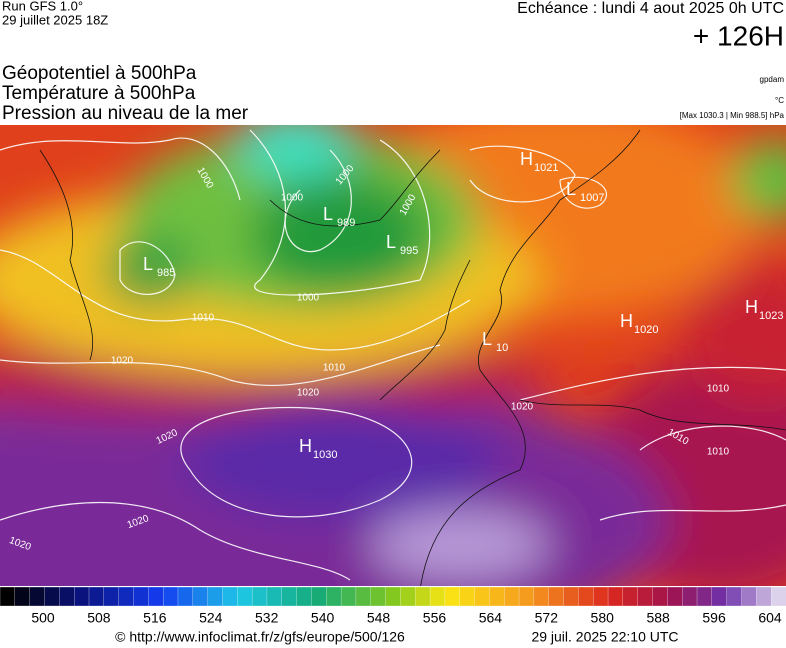 The height and width of the screenshot is (648, 786). I want to click on colorbar-tick-label: 588, so click(658, 618).